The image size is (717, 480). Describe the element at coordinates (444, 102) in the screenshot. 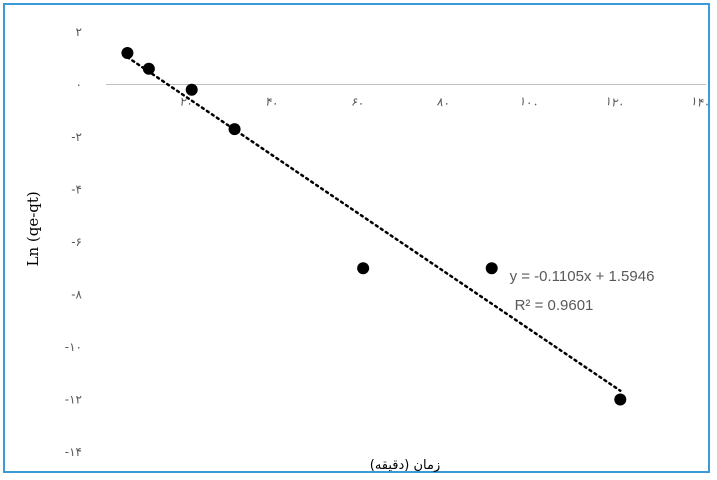

I see `x-tick-label: ۸۰` at that location.